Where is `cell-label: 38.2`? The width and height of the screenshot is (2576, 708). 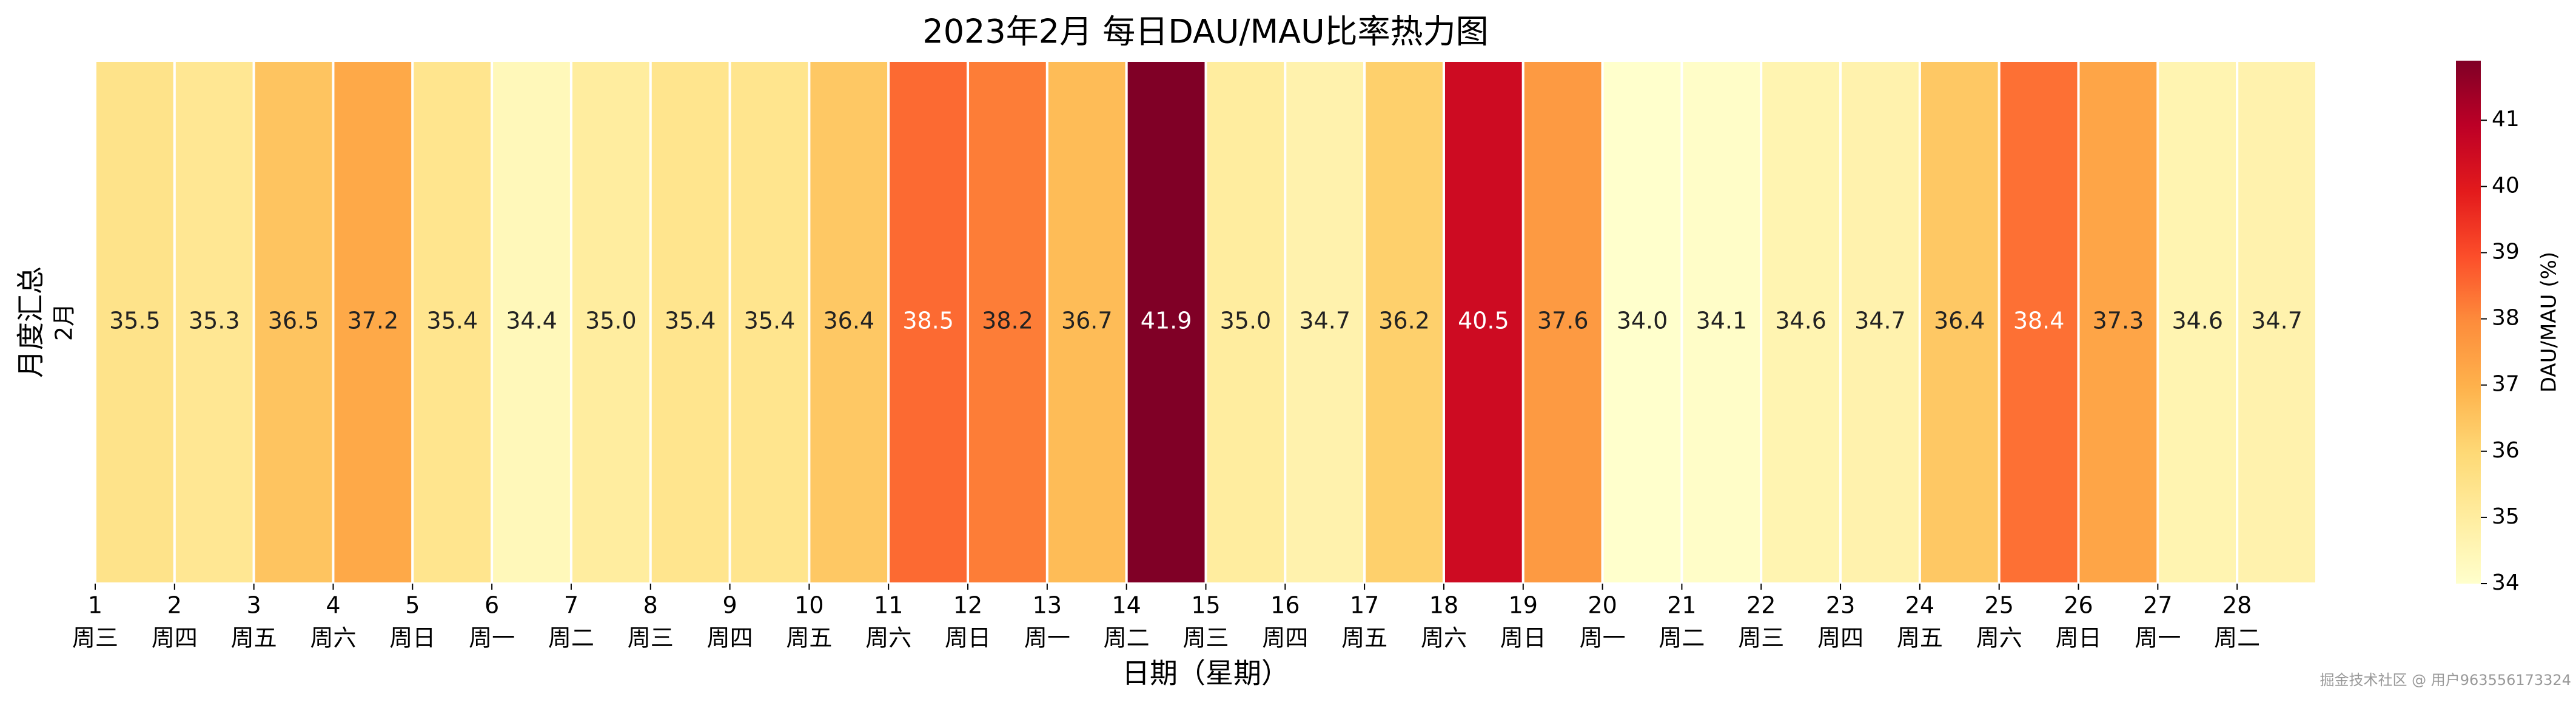 cell-label: 38.2 is located at coordinates (1008, 321).